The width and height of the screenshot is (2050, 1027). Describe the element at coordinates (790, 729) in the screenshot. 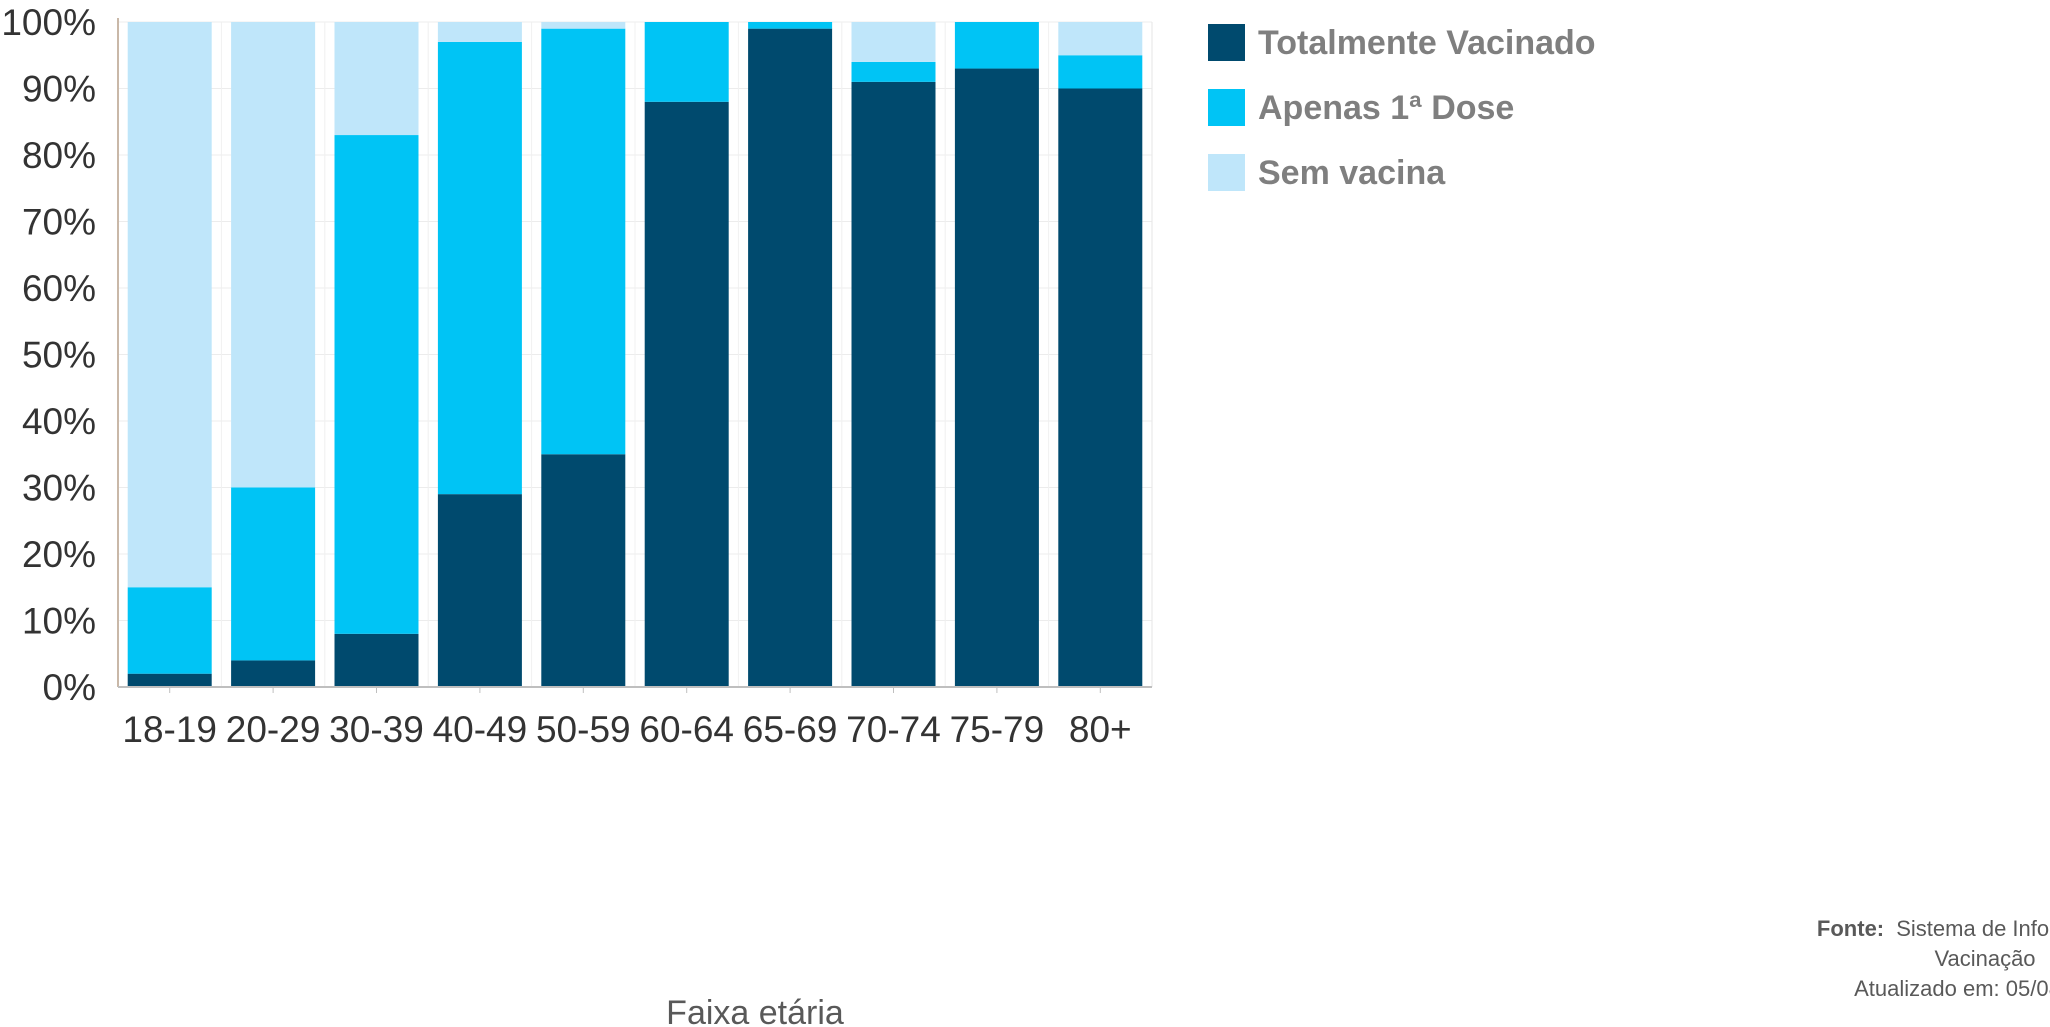

I see `x-tick-label: 65-69` at that location.